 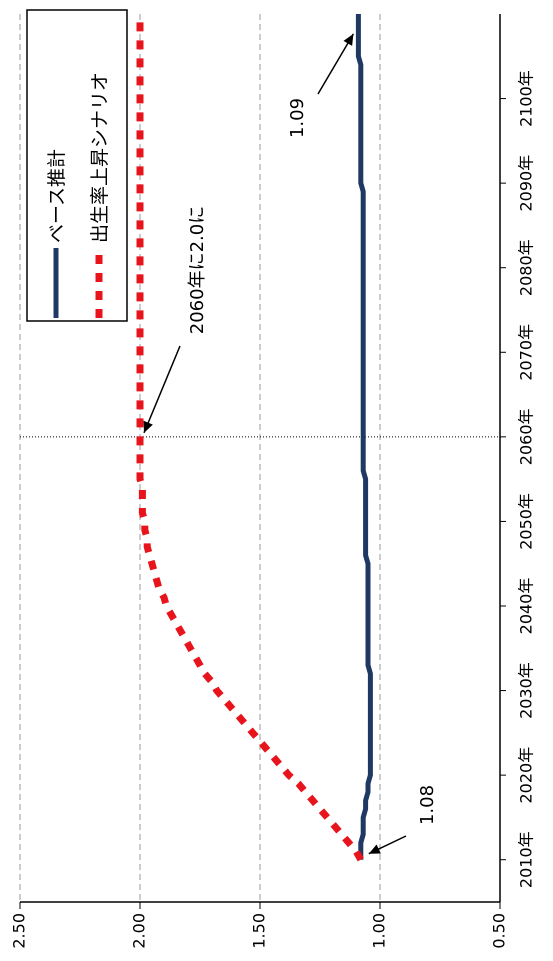 I want to click on time-tick-label: 2010年, so click(x=526, y=859).